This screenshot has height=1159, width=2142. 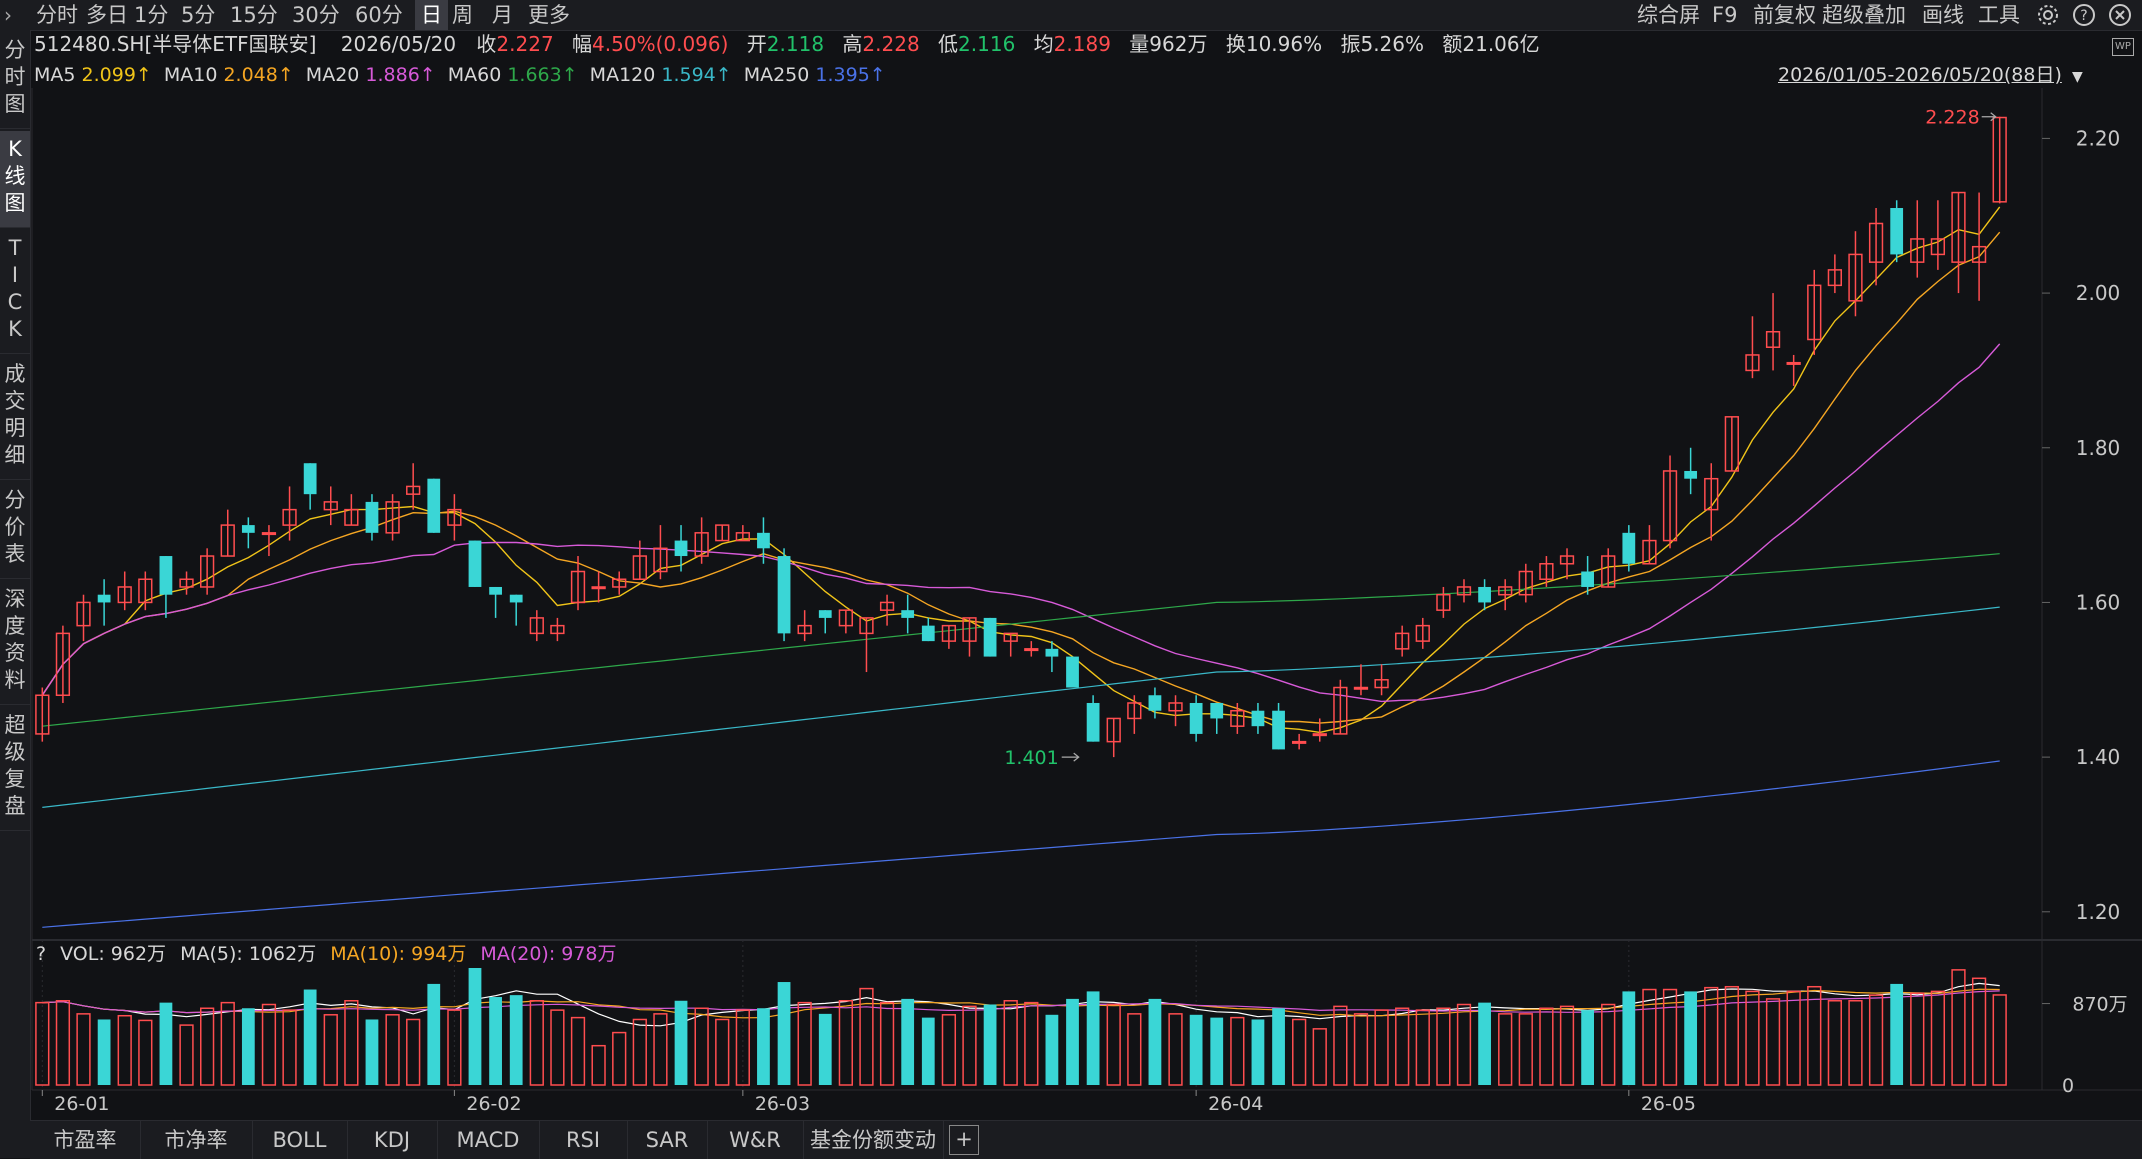 What do you see at coordinates (1943, 15) in the screenshot?
I see `toolbar-item-4: 画线` at bounding box center [1943, 15].